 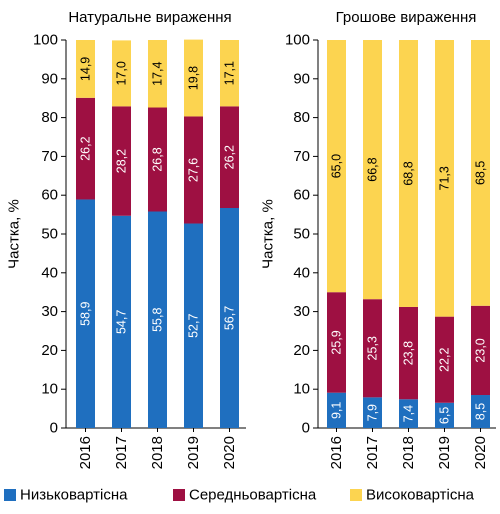 What do you see at coordinates (301, 234) in the screenshot?
I see `y-tick-label-1-50: 50` at bounding box center [301, 234].